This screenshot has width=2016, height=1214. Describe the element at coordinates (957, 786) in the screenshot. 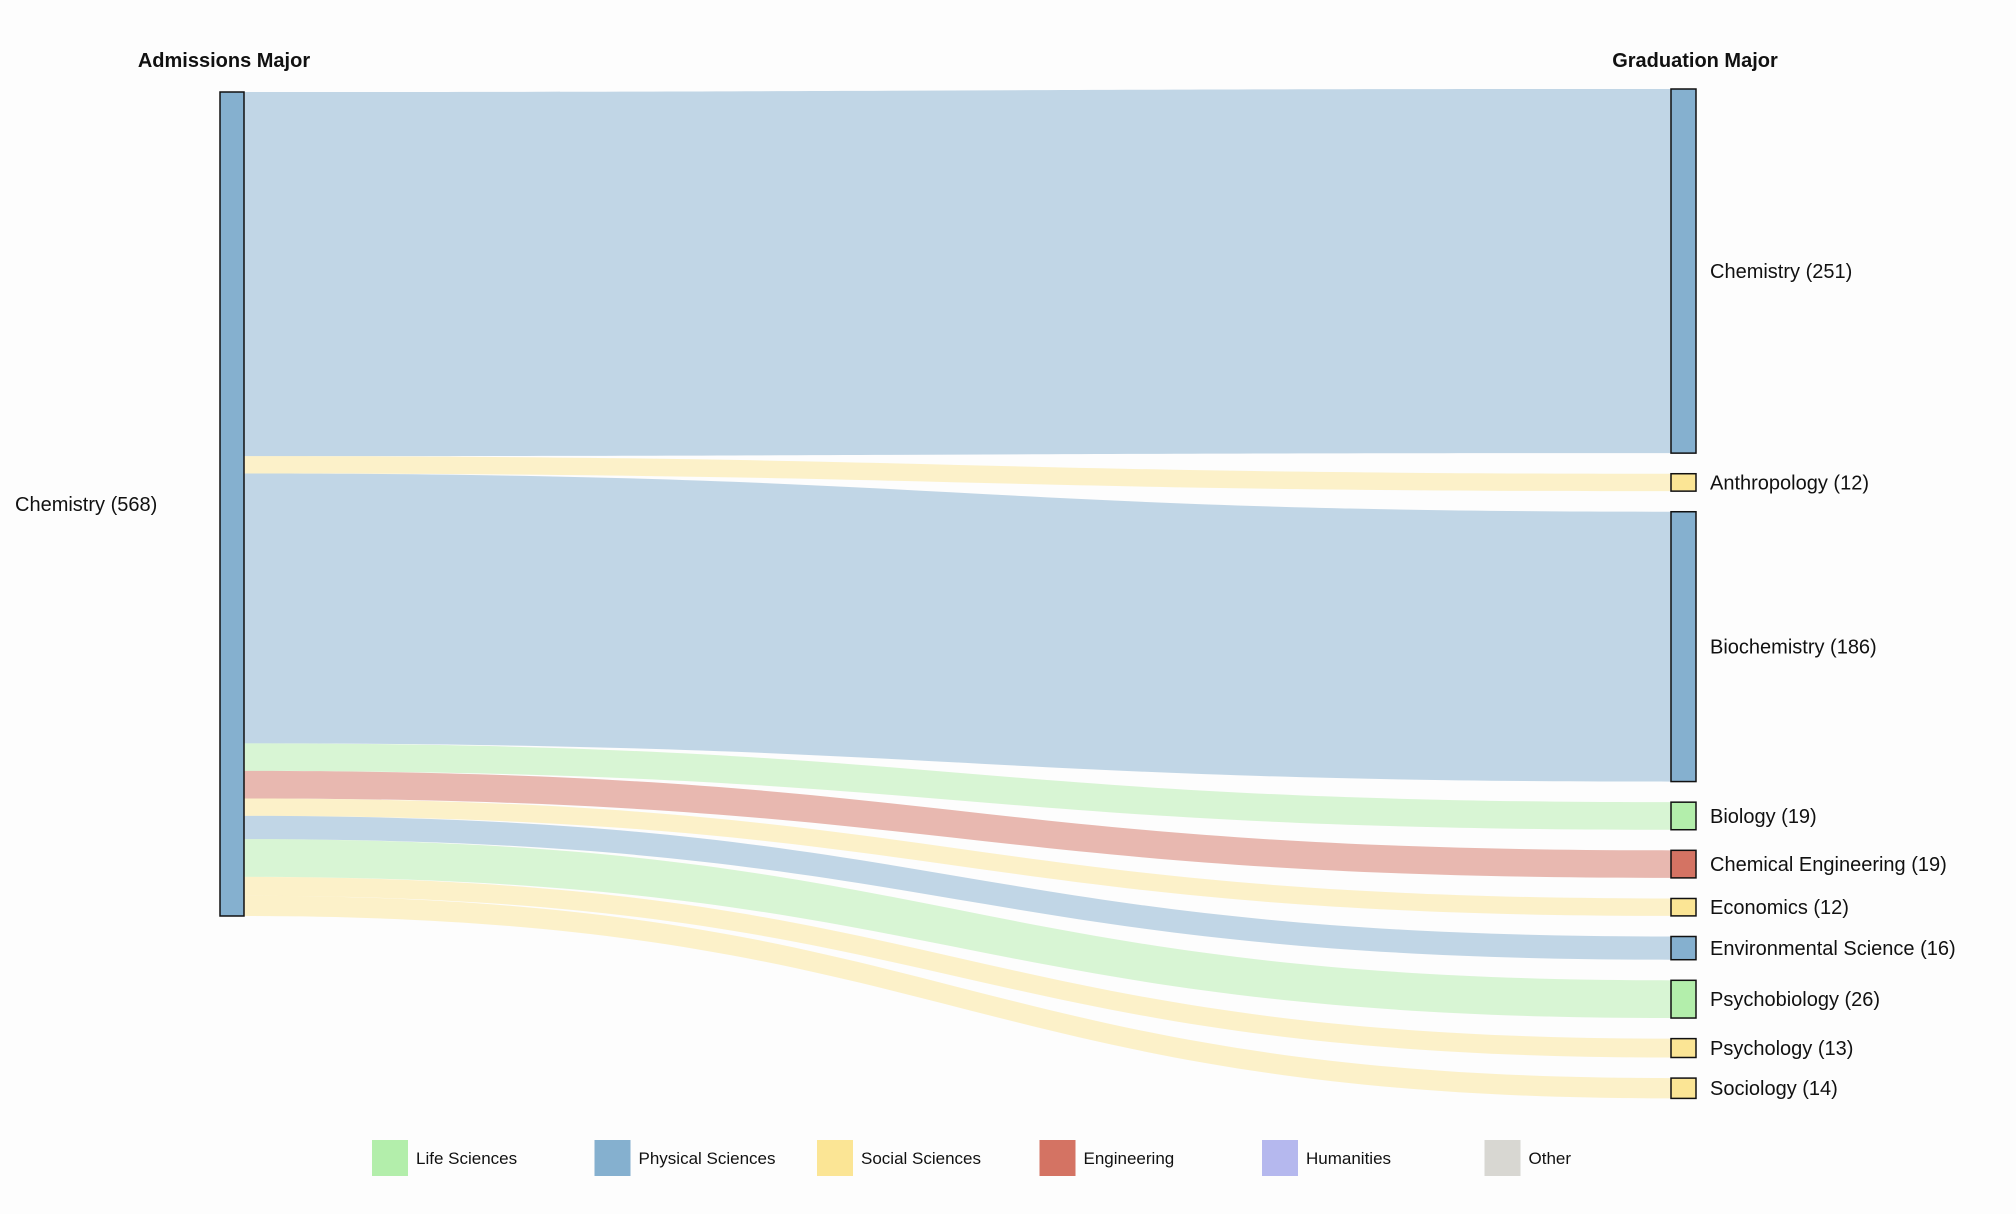

I see `link-biology` at that location.